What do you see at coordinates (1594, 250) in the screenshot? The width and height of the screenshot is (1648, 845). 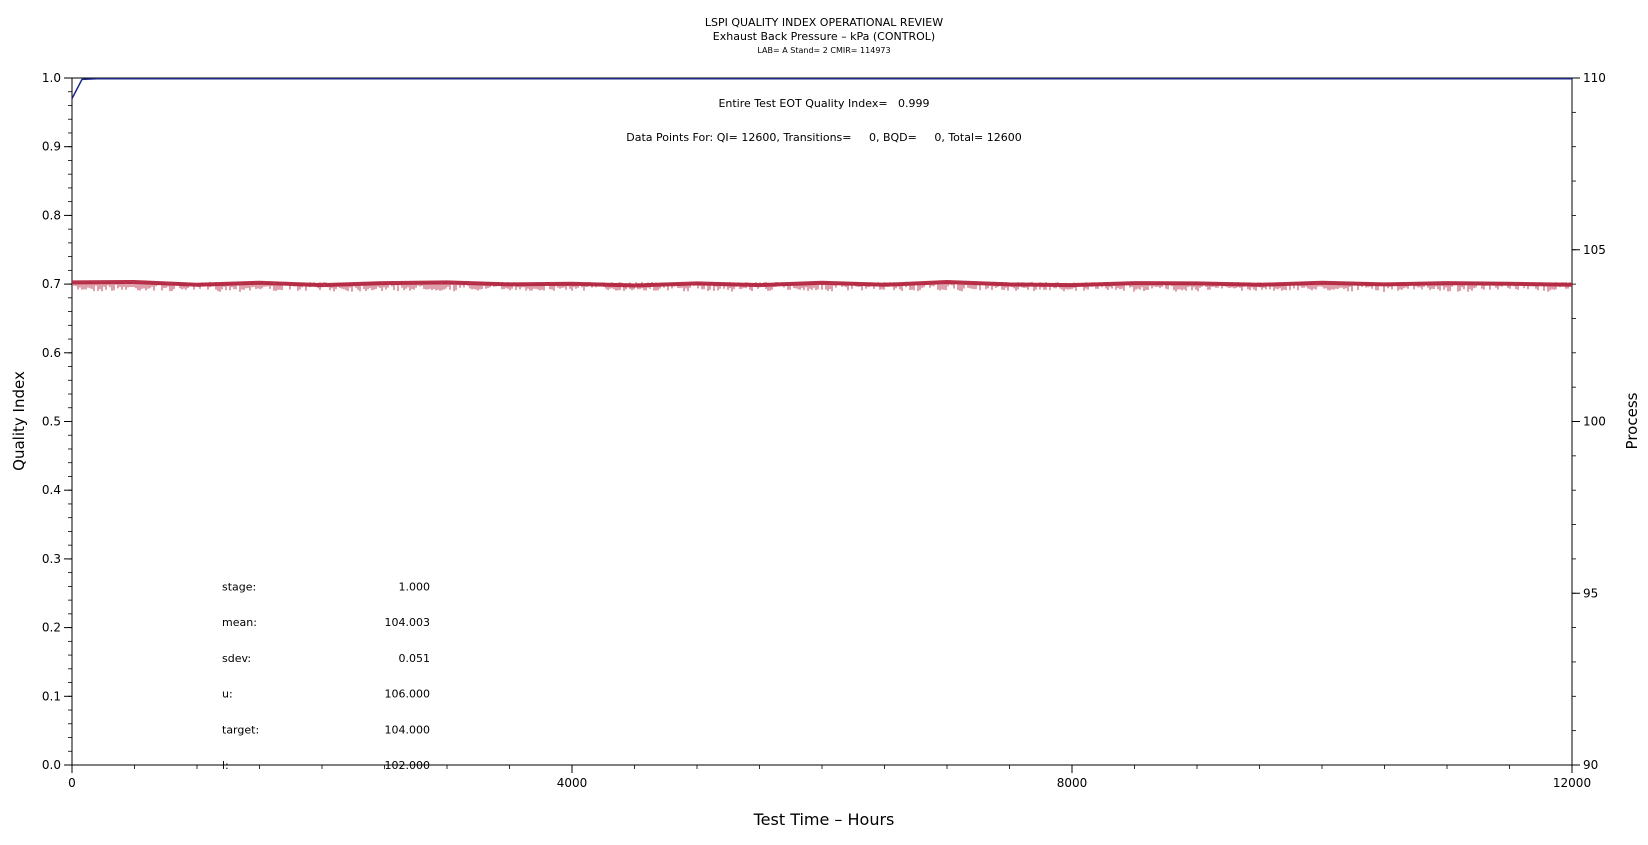 I see `y-right-tick-label: 105` at bounding box center [1594, 250].